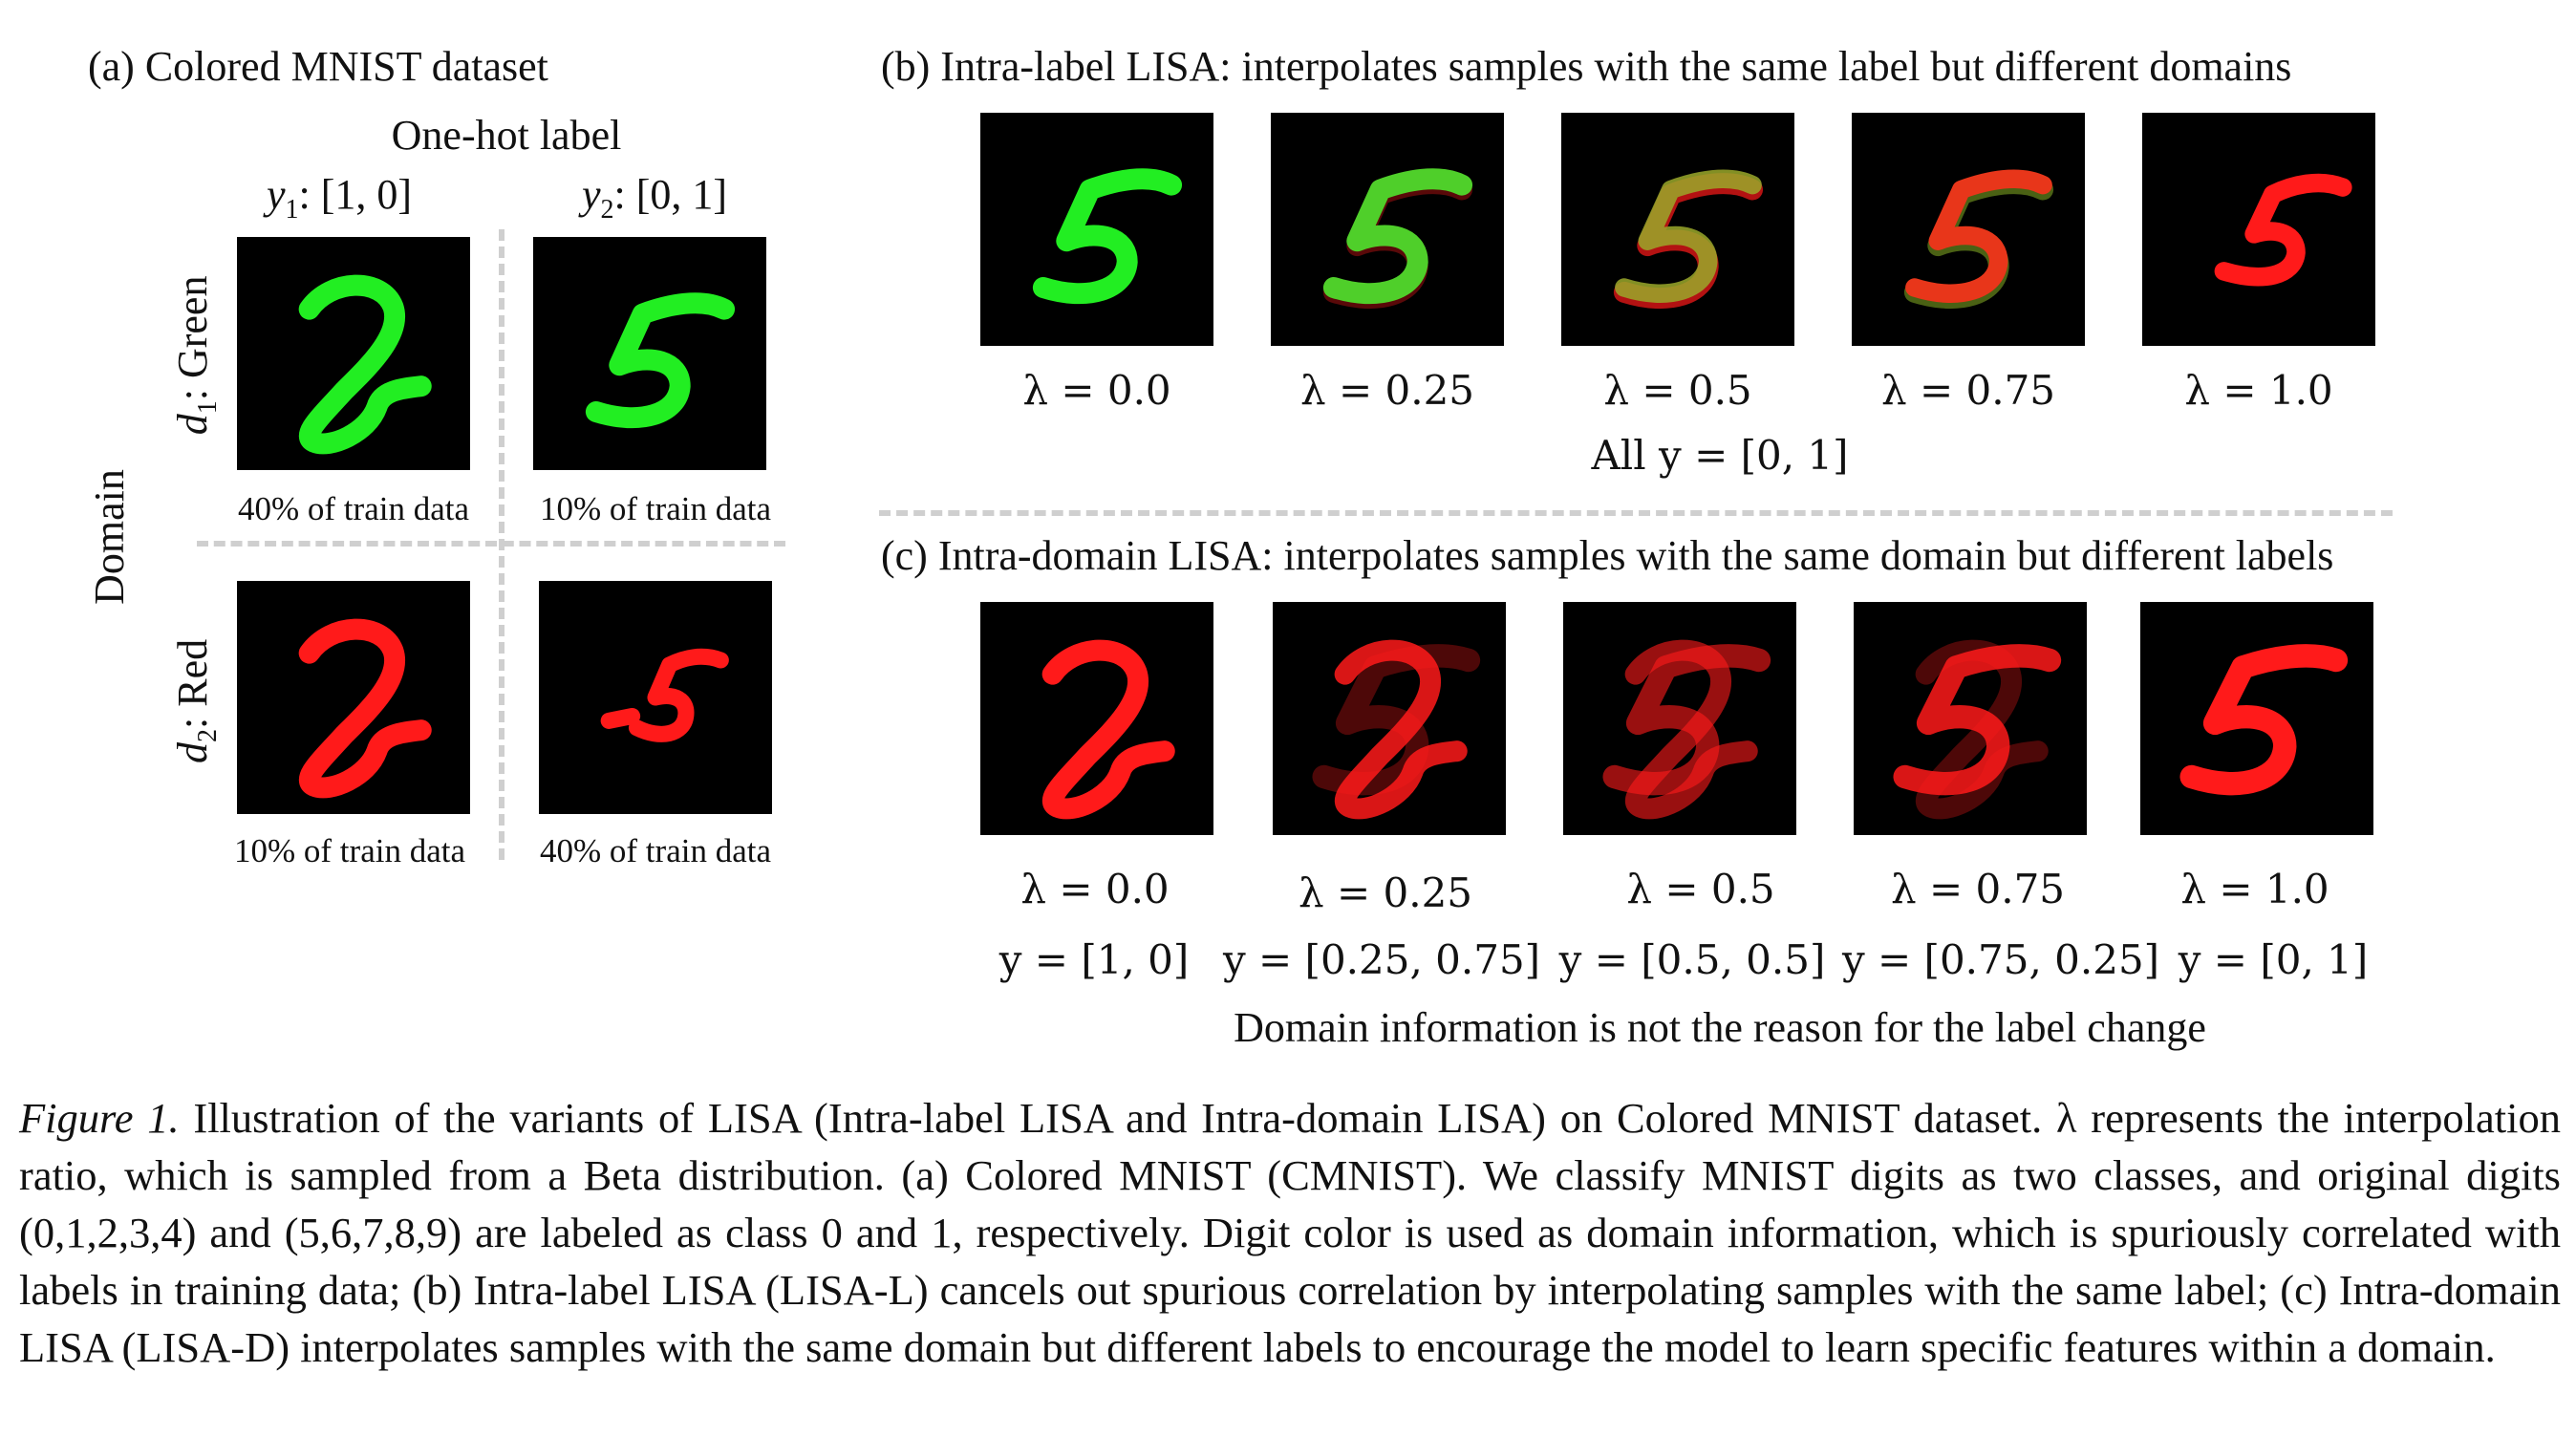  Describe the element at coordinates (649, 353) in the screenshot. I see `cmnist-green-5-tile` at that location.